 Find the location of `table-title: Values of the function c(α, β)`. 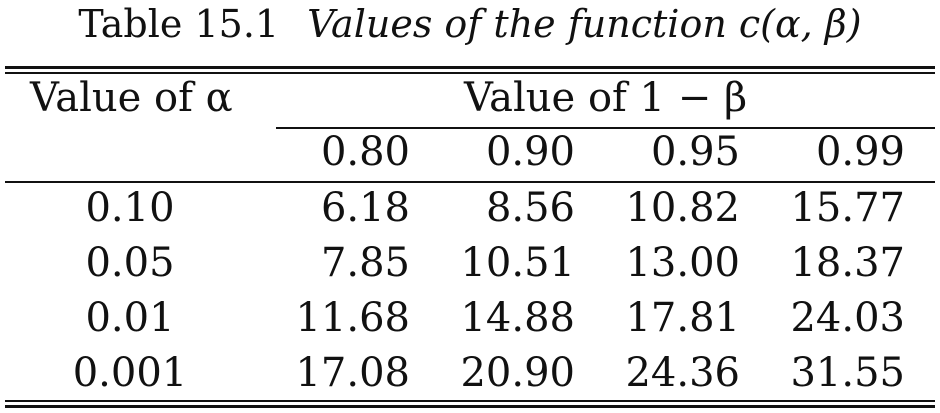

table-title: Values of the function c(α, β) is located at coordinates (584, 24).